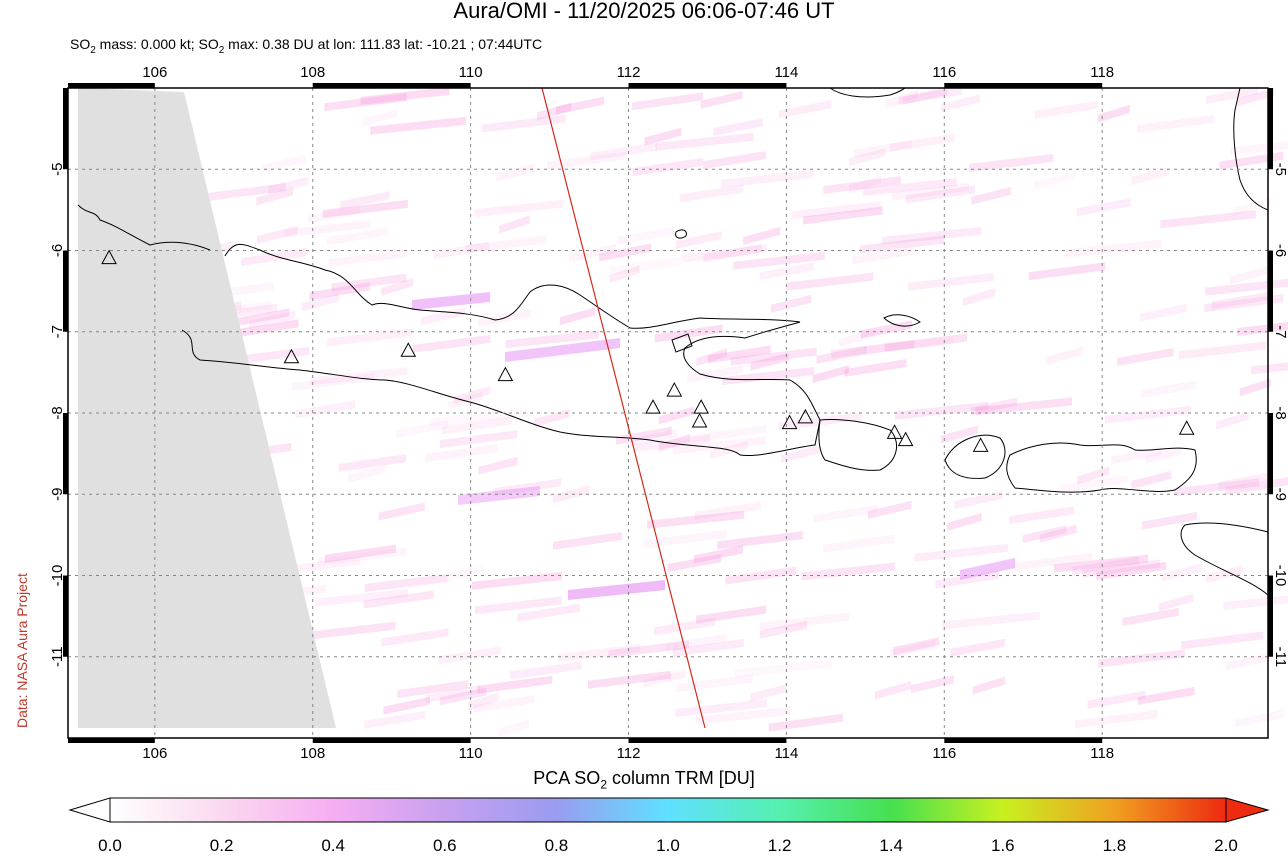  Describe the element at coordinates (221, 845) in the screenshot. I see `colorbar-tick-label: 0.2` at that location.